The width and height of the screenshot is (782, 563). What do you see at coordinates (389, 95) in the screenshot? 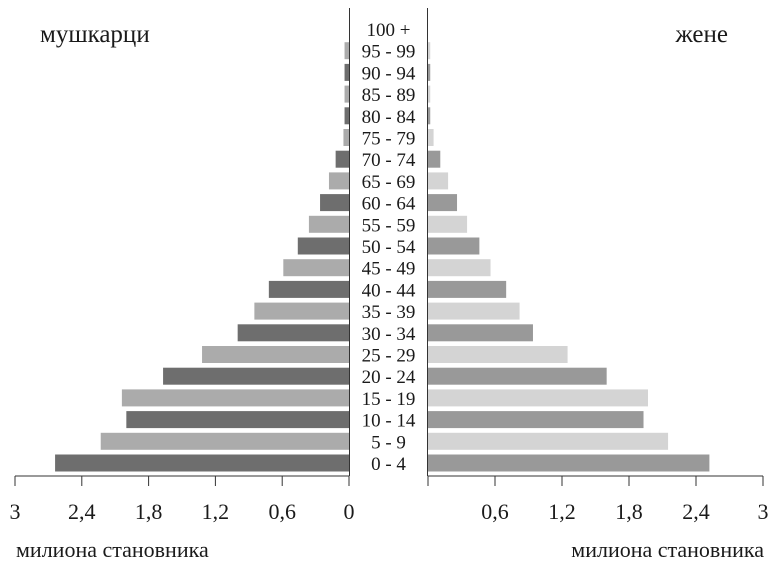
I see `age-group-label: 85 - 89` at bounding box center [389, 95].